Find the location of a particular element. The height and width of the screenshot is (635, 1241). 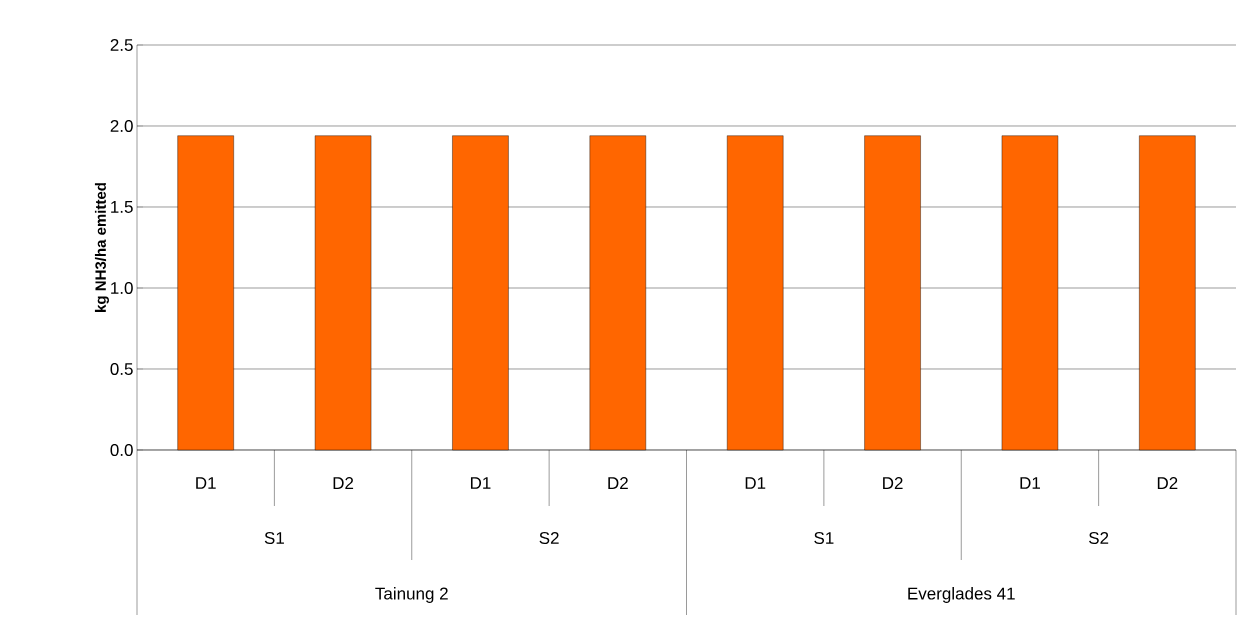

y-axis-title: kg NH3/ha emitted is located at coordinates (101, 247).